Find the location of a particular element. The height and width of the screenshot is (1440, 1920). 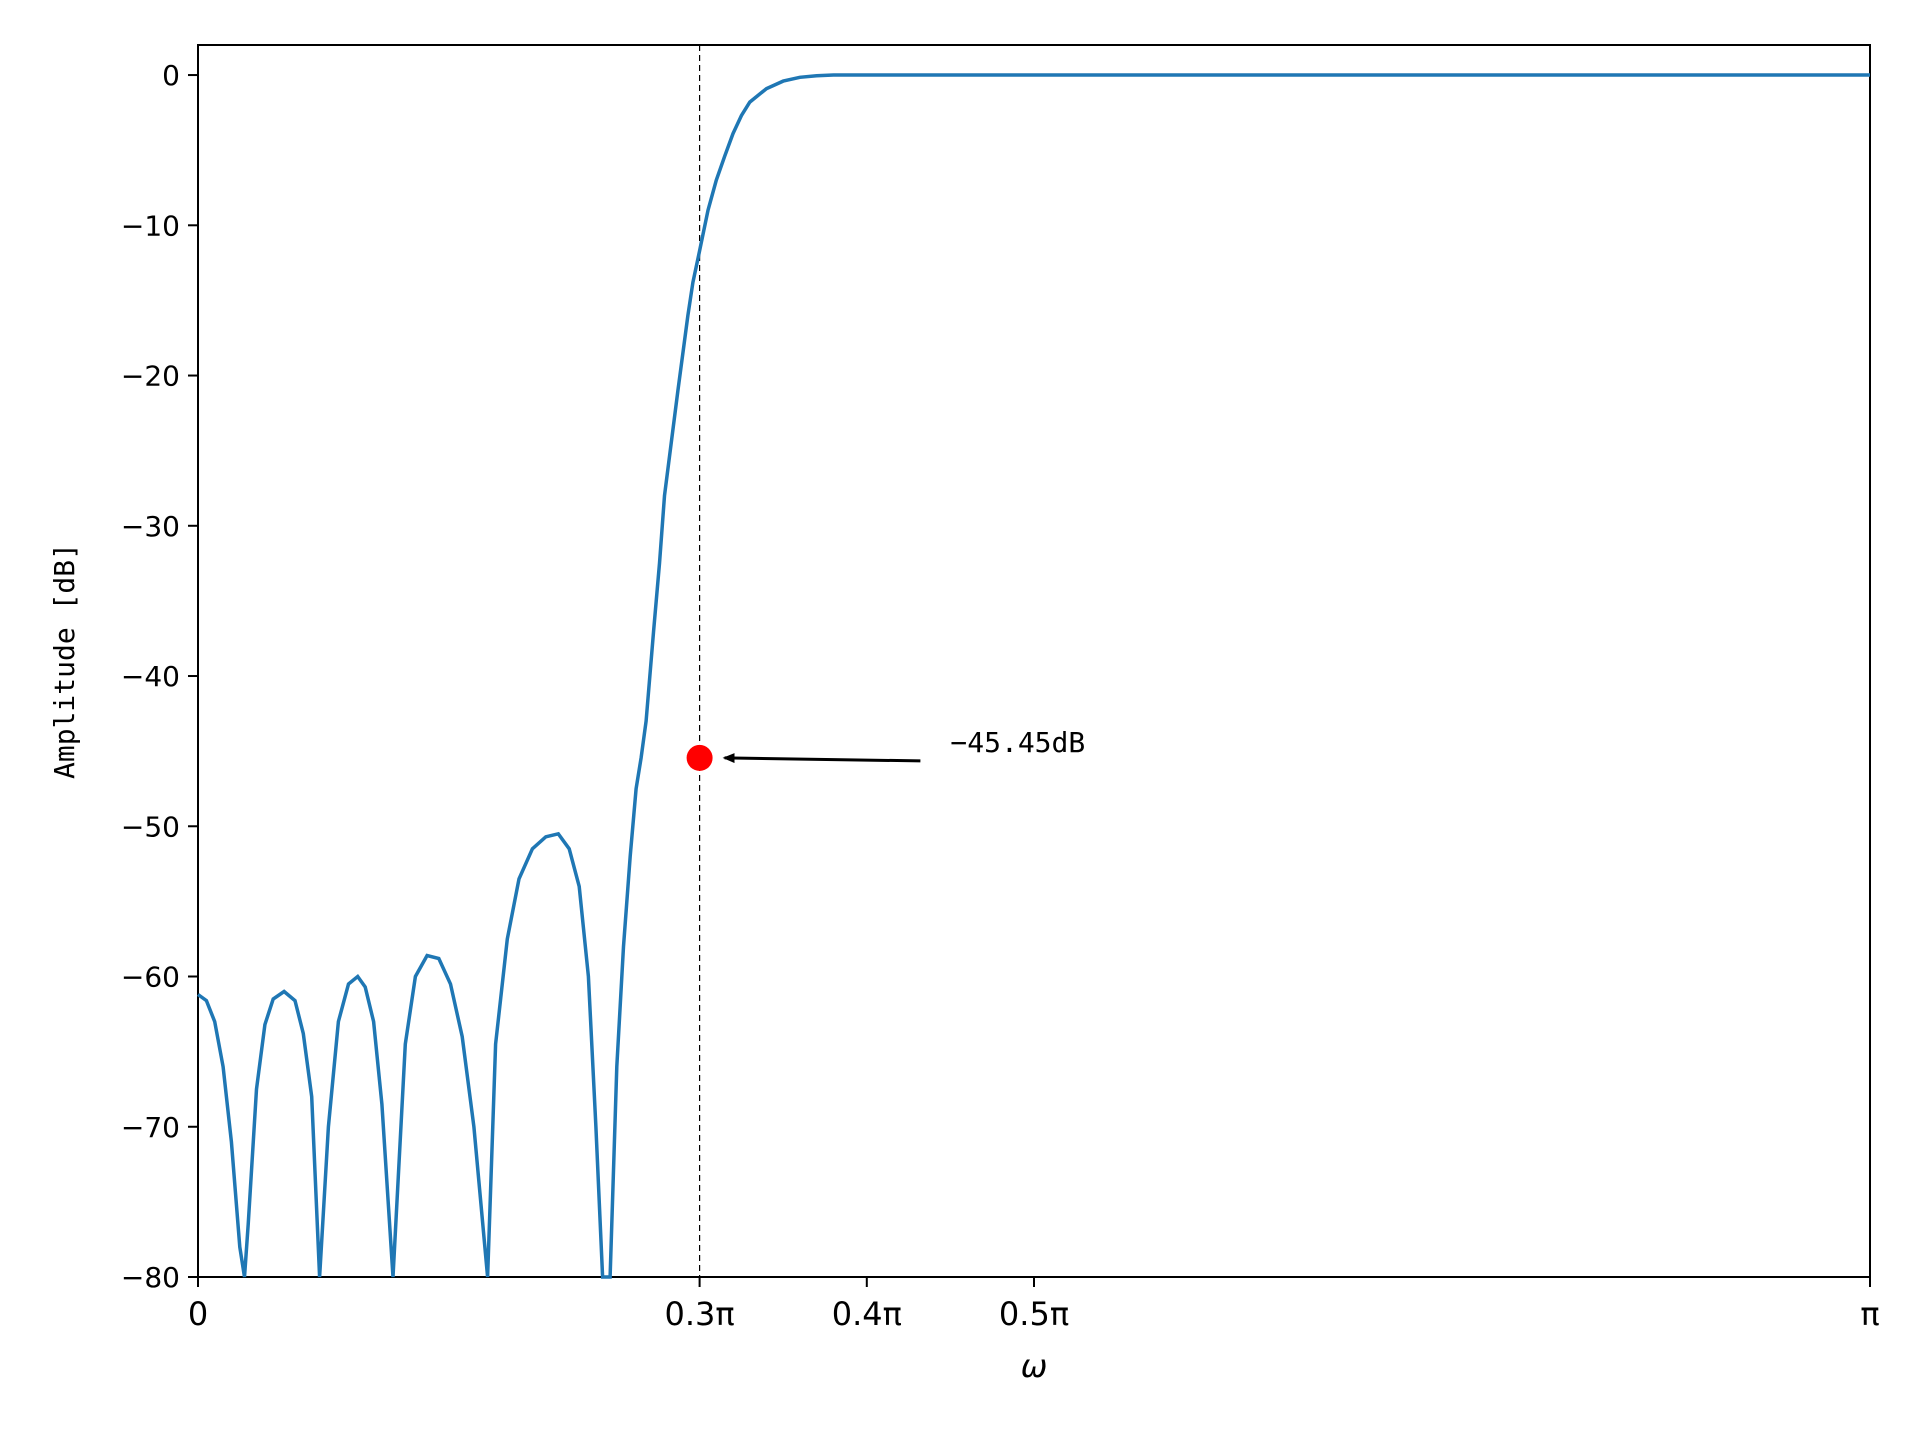

x-tick-label: 0.4π is located at coordinates (867, 1314).